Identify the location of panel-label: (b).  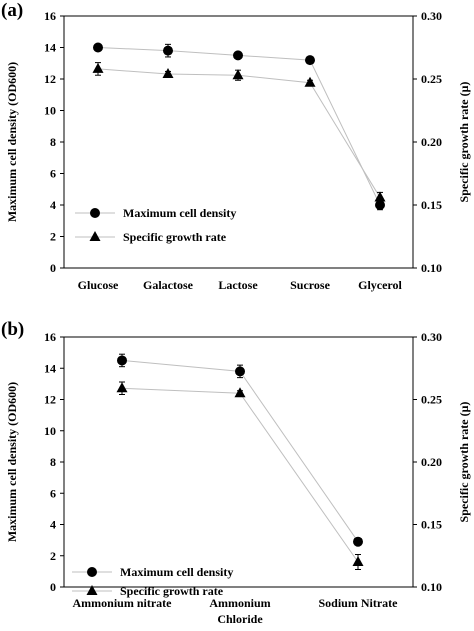
(13, 329).